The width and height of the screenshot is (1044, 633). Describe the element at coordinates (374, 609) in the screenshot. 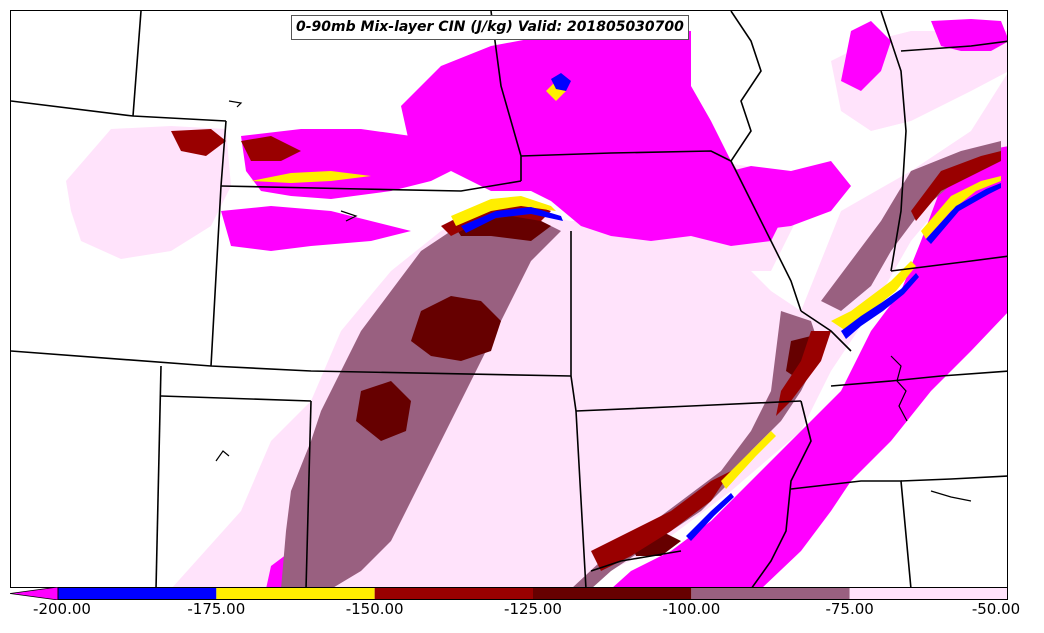

I see `colorbar-tick-label: -150.00` at that location.